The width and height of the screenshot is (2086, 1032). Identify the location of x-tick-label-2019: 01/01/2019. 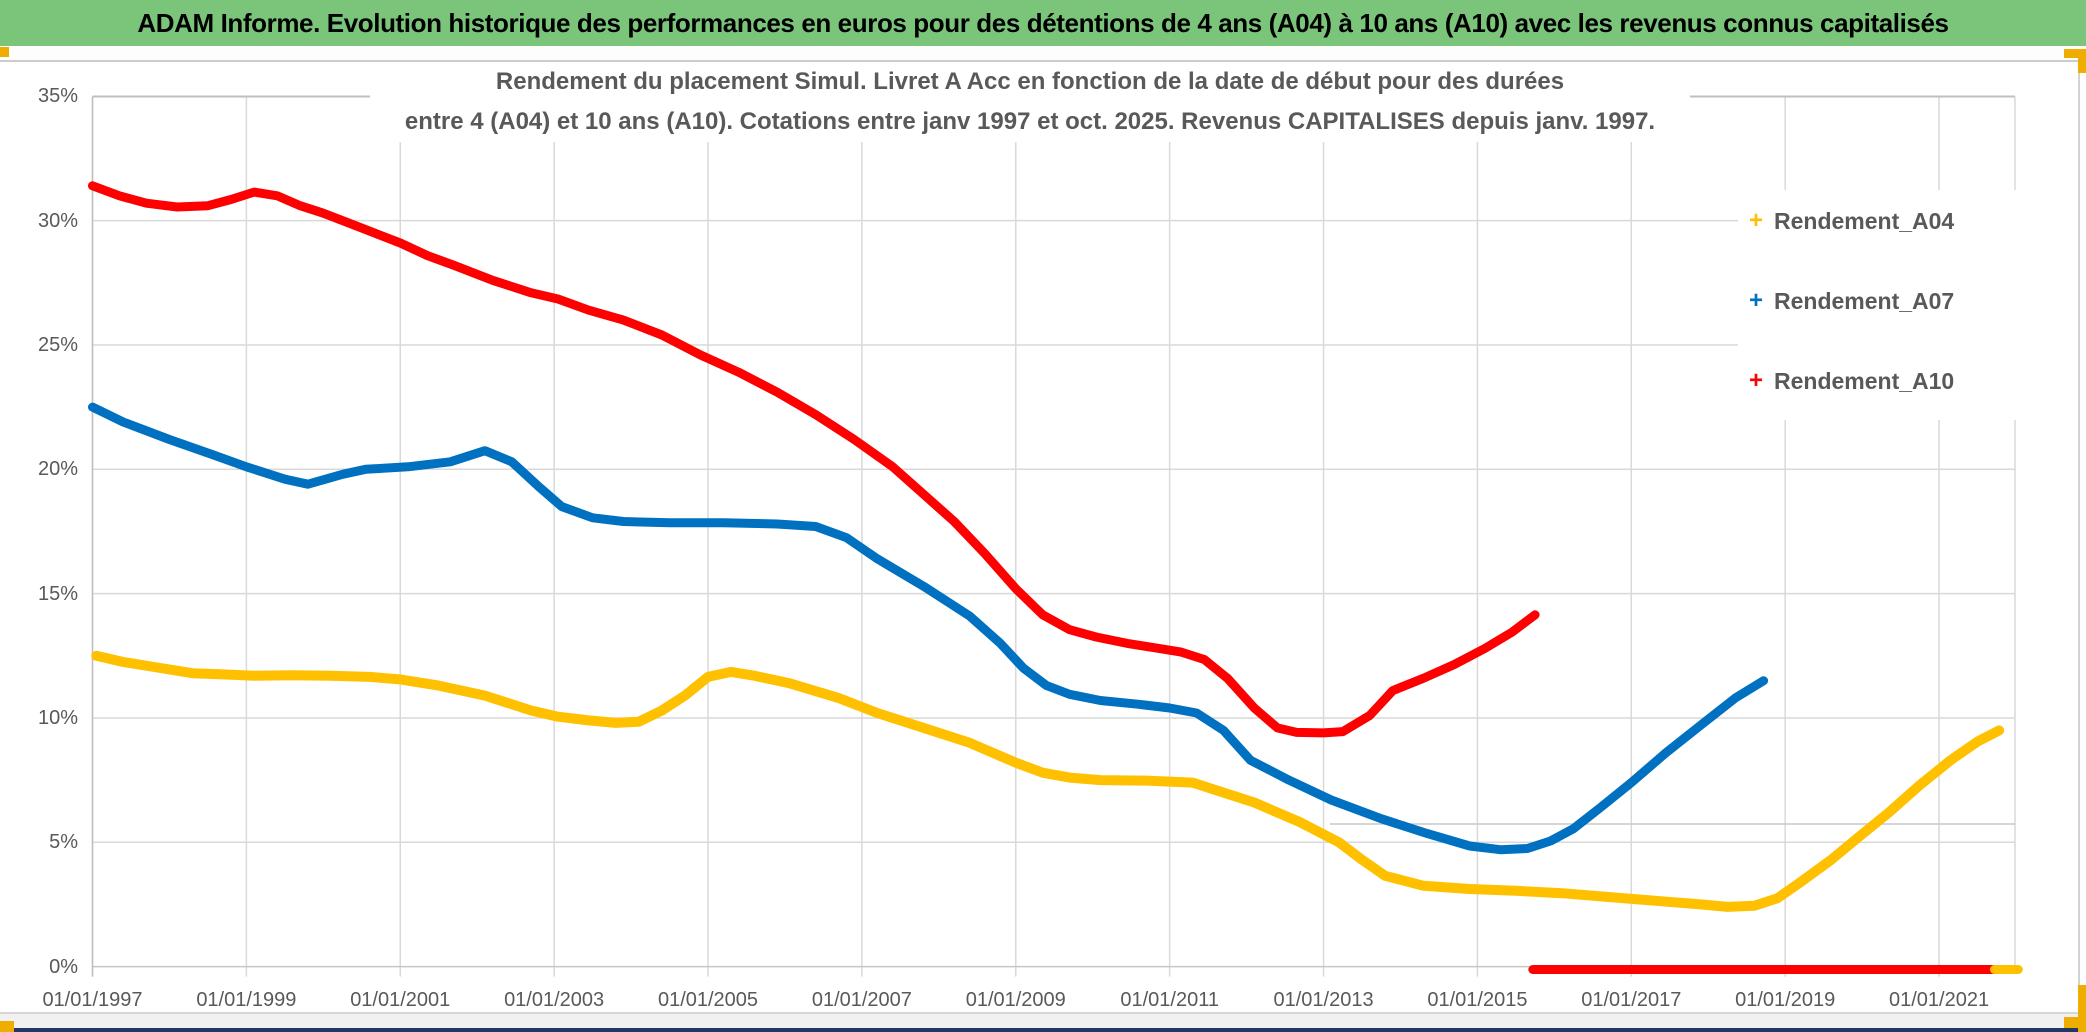
(1785, 1000).